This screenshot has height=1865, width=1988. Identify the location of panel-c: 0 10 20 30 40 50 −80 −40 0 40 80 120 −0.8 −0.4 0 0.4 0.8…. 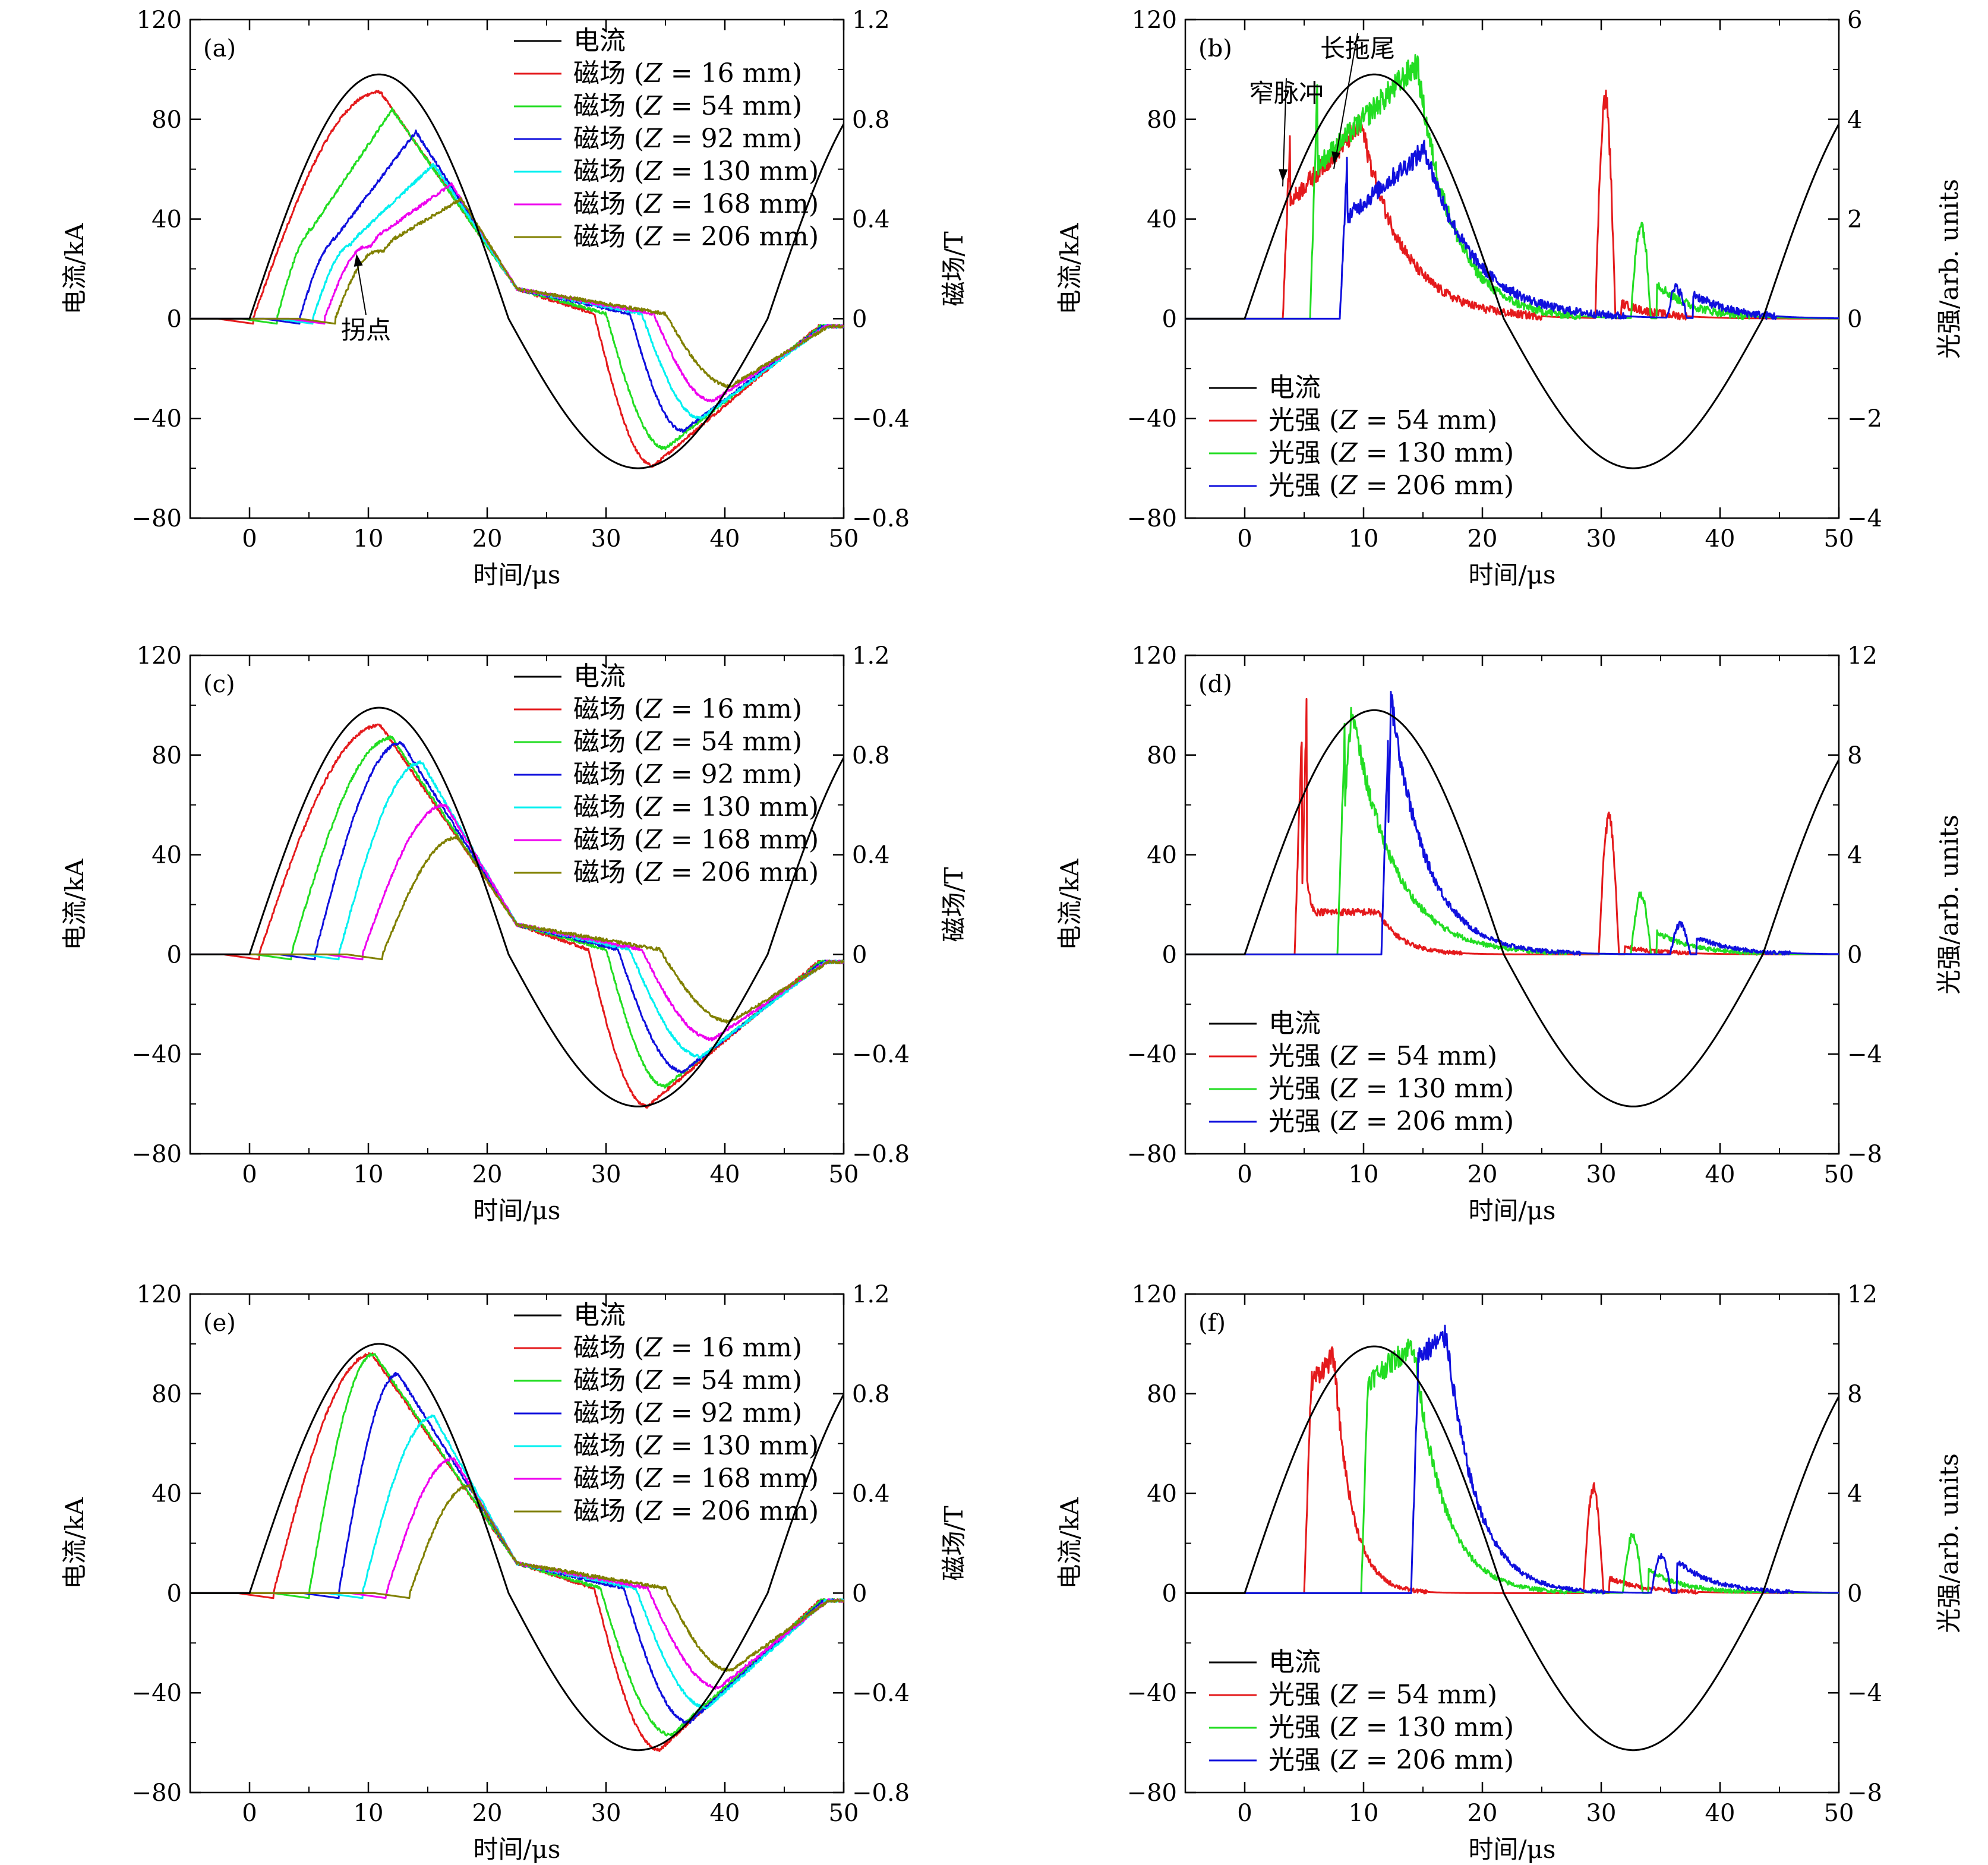
(514, 933).